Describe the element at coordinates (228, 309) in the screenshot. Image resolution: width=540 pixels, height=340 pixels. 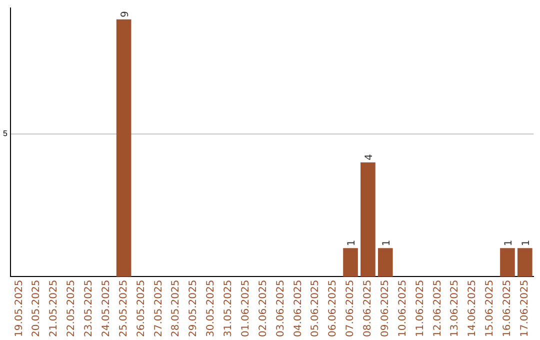
I see `x-tick-label: 31.05.2025` at that location.